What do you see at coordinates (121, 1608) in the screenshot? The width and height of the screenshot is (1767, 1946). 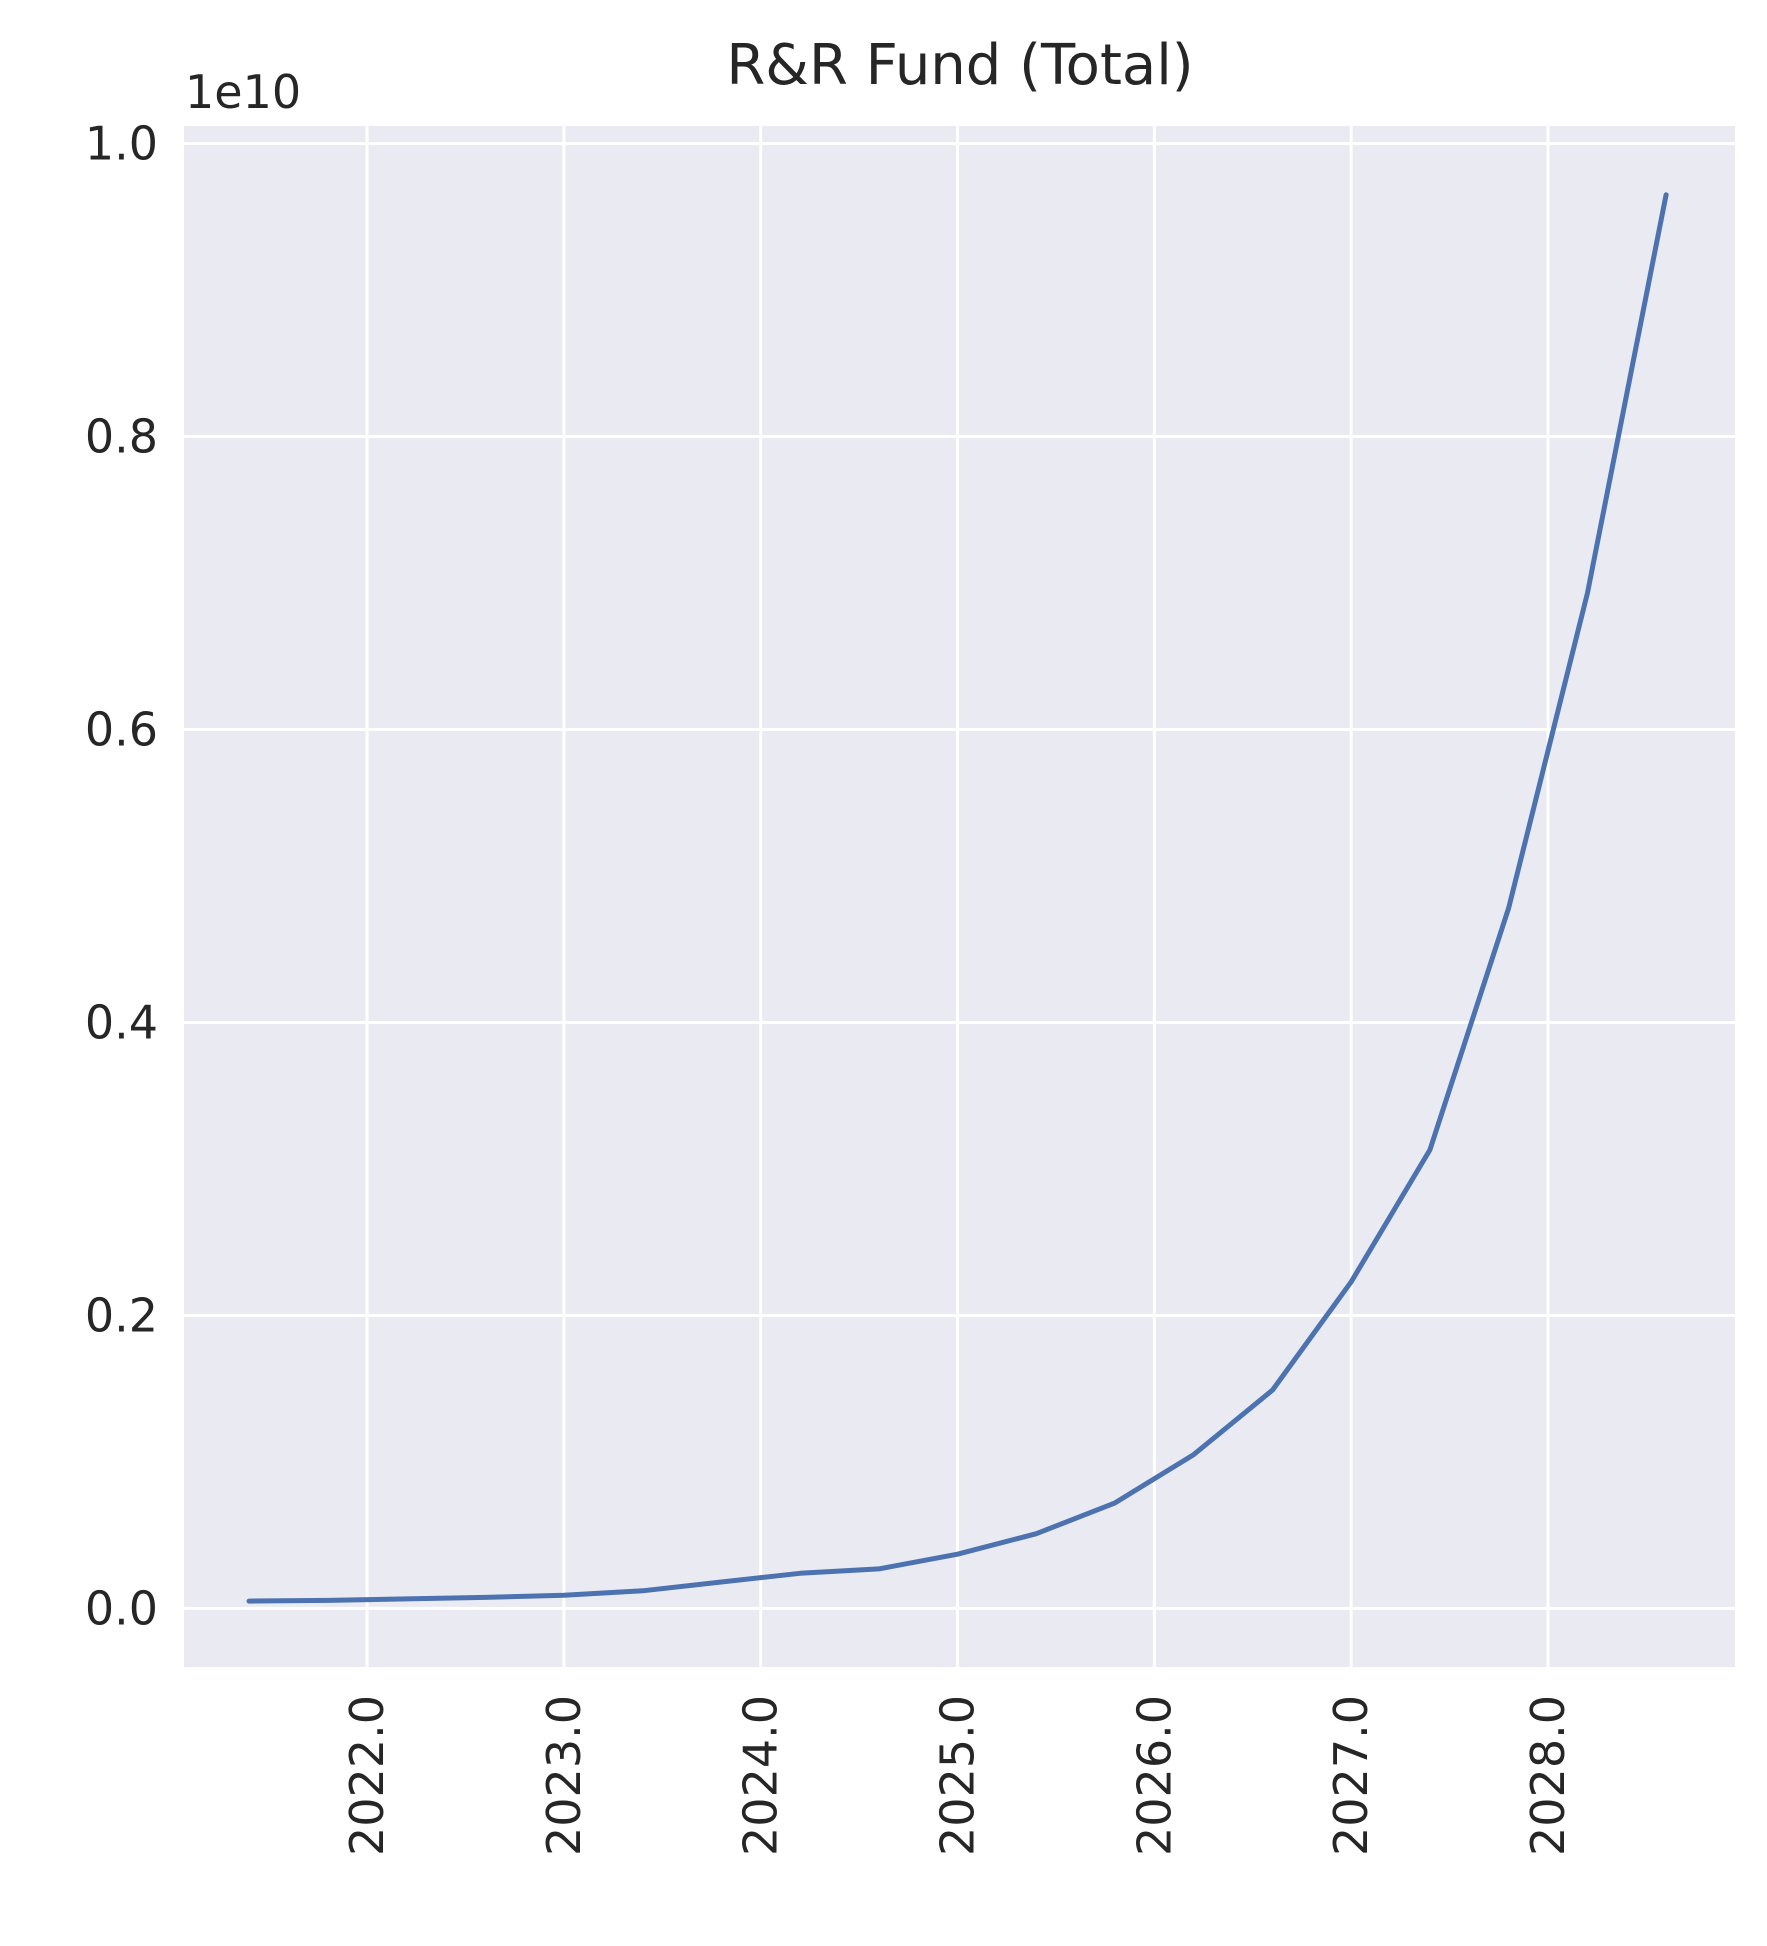 I see `y-tick-label: 0.0` at bounding box center [121, 1608].